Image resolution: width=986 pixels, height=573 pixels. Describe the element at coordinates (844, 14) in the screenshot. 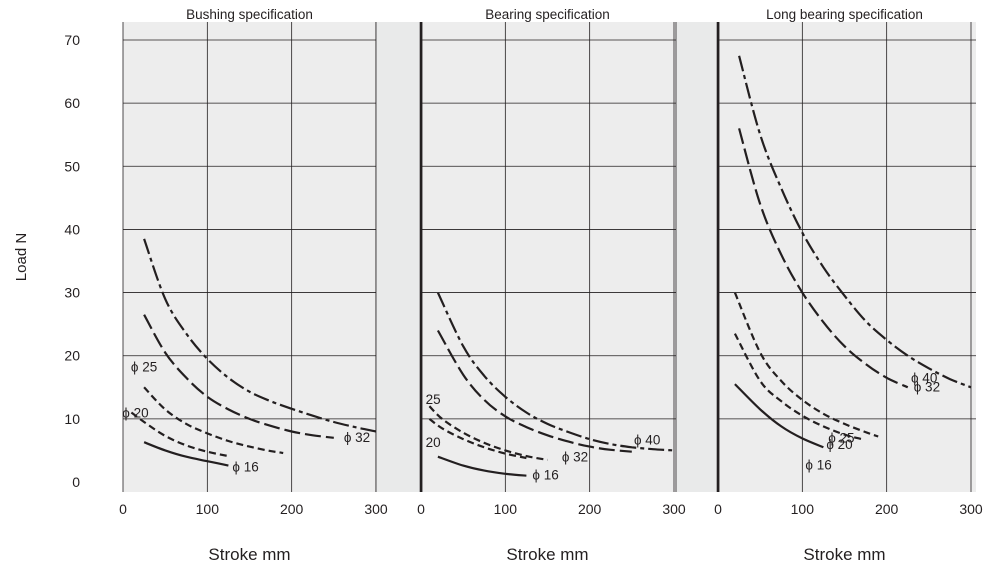

I see `panel-title: Long bearing specification` at that location.